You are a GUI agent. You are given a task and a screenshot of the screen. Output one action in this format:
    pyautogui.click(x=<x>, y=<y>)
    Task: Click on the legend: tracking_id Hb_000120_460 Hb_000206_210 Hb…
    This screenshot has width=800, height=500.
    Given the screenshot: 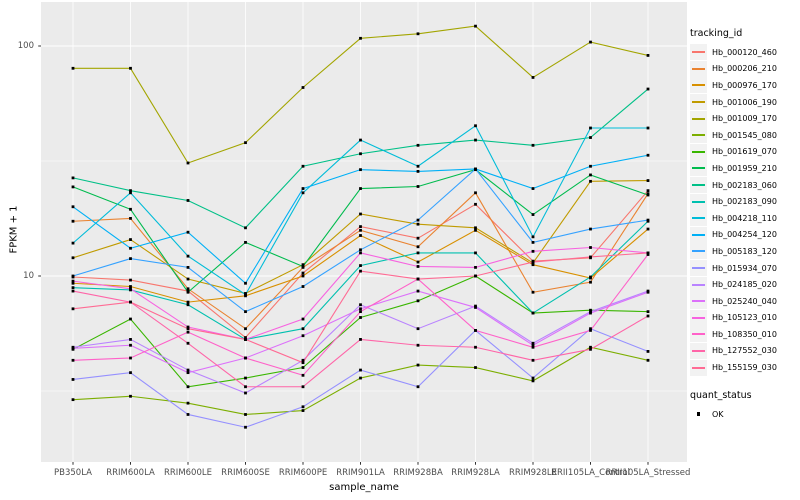 What is the action you would take?
    pyautogui.click(x=744, y=225)
    